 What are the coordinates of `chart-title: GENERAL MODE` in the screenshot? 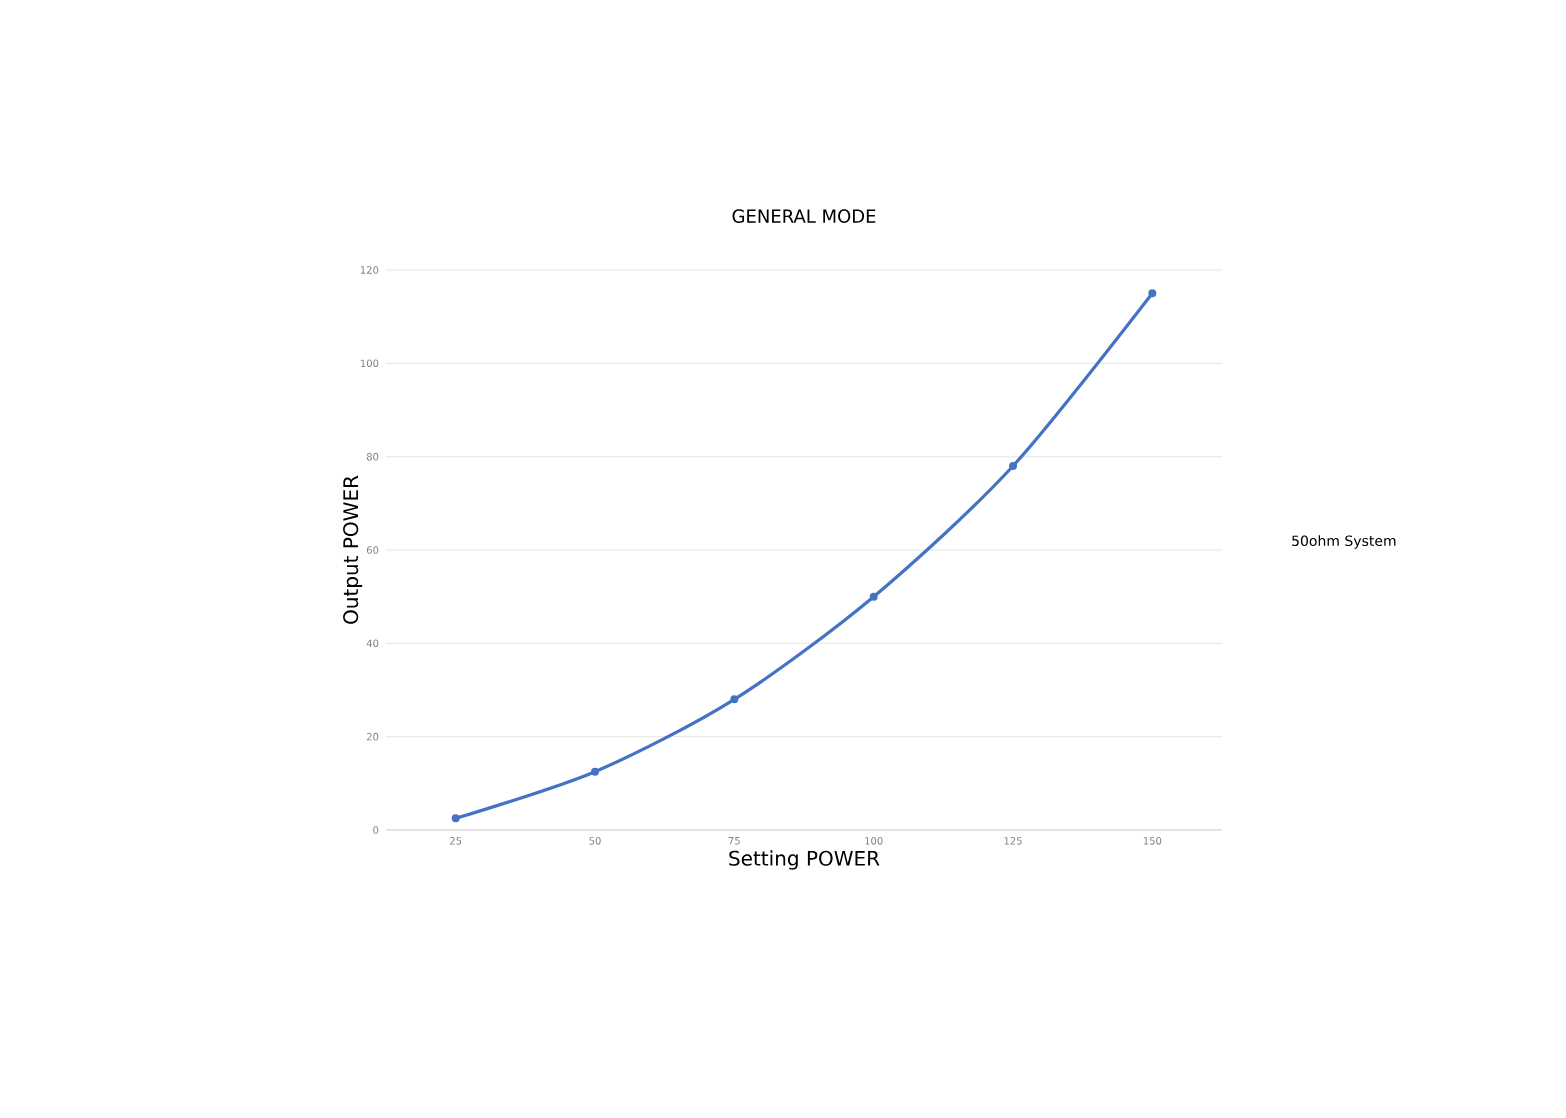 It's located at (804, 216).